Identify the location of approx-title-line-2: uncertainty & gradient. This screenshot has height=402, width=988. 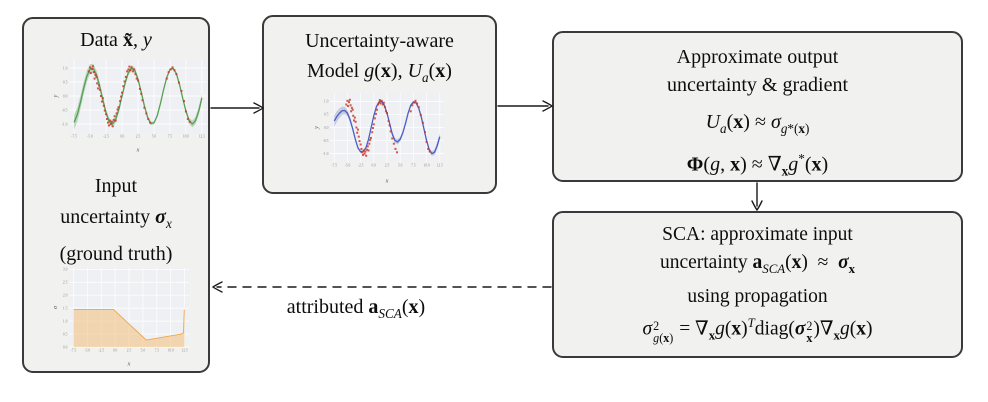
(757, 85).